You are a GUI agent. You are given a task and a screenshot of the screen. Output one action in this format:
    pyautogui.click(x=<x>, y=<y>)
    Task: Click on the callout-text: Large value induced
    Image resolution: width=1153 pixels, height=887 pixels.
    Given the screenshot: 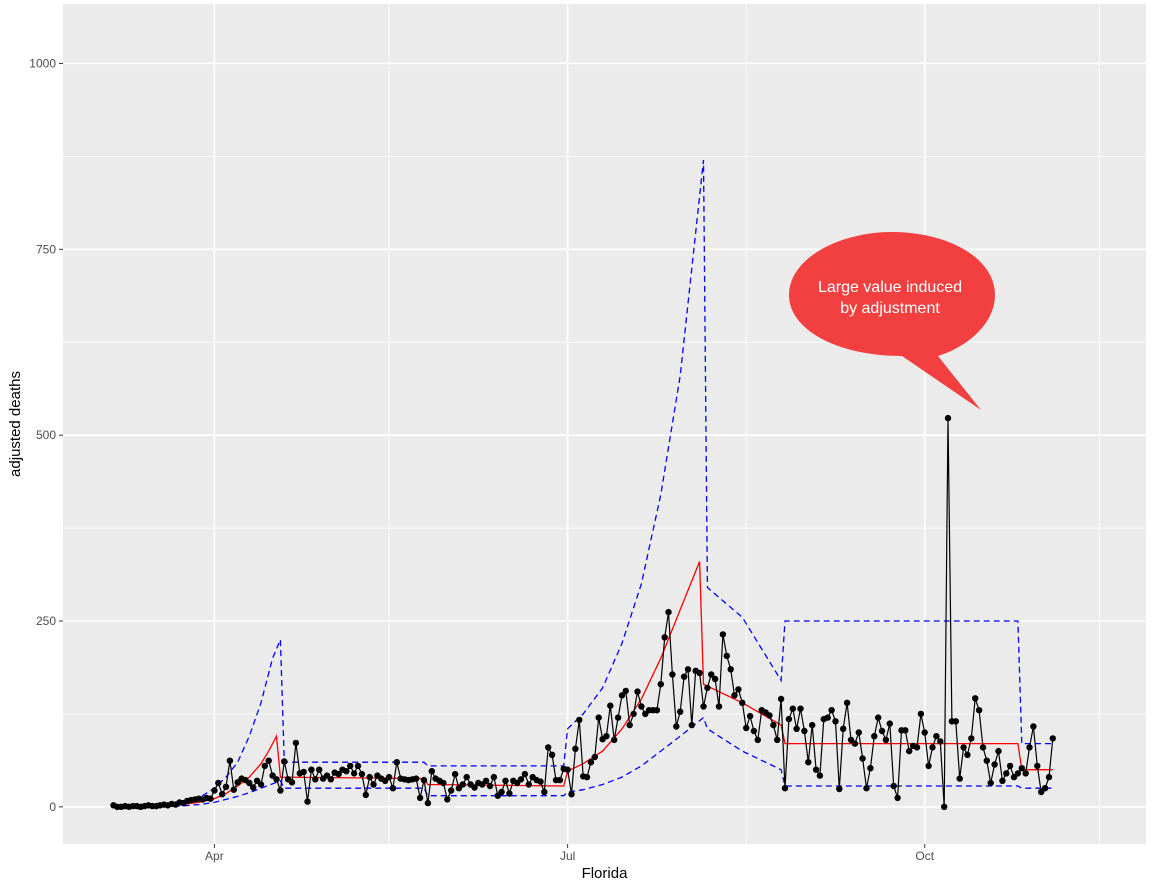 What is the action you would take?
    pyautogui.click(x=890, y=287)
    